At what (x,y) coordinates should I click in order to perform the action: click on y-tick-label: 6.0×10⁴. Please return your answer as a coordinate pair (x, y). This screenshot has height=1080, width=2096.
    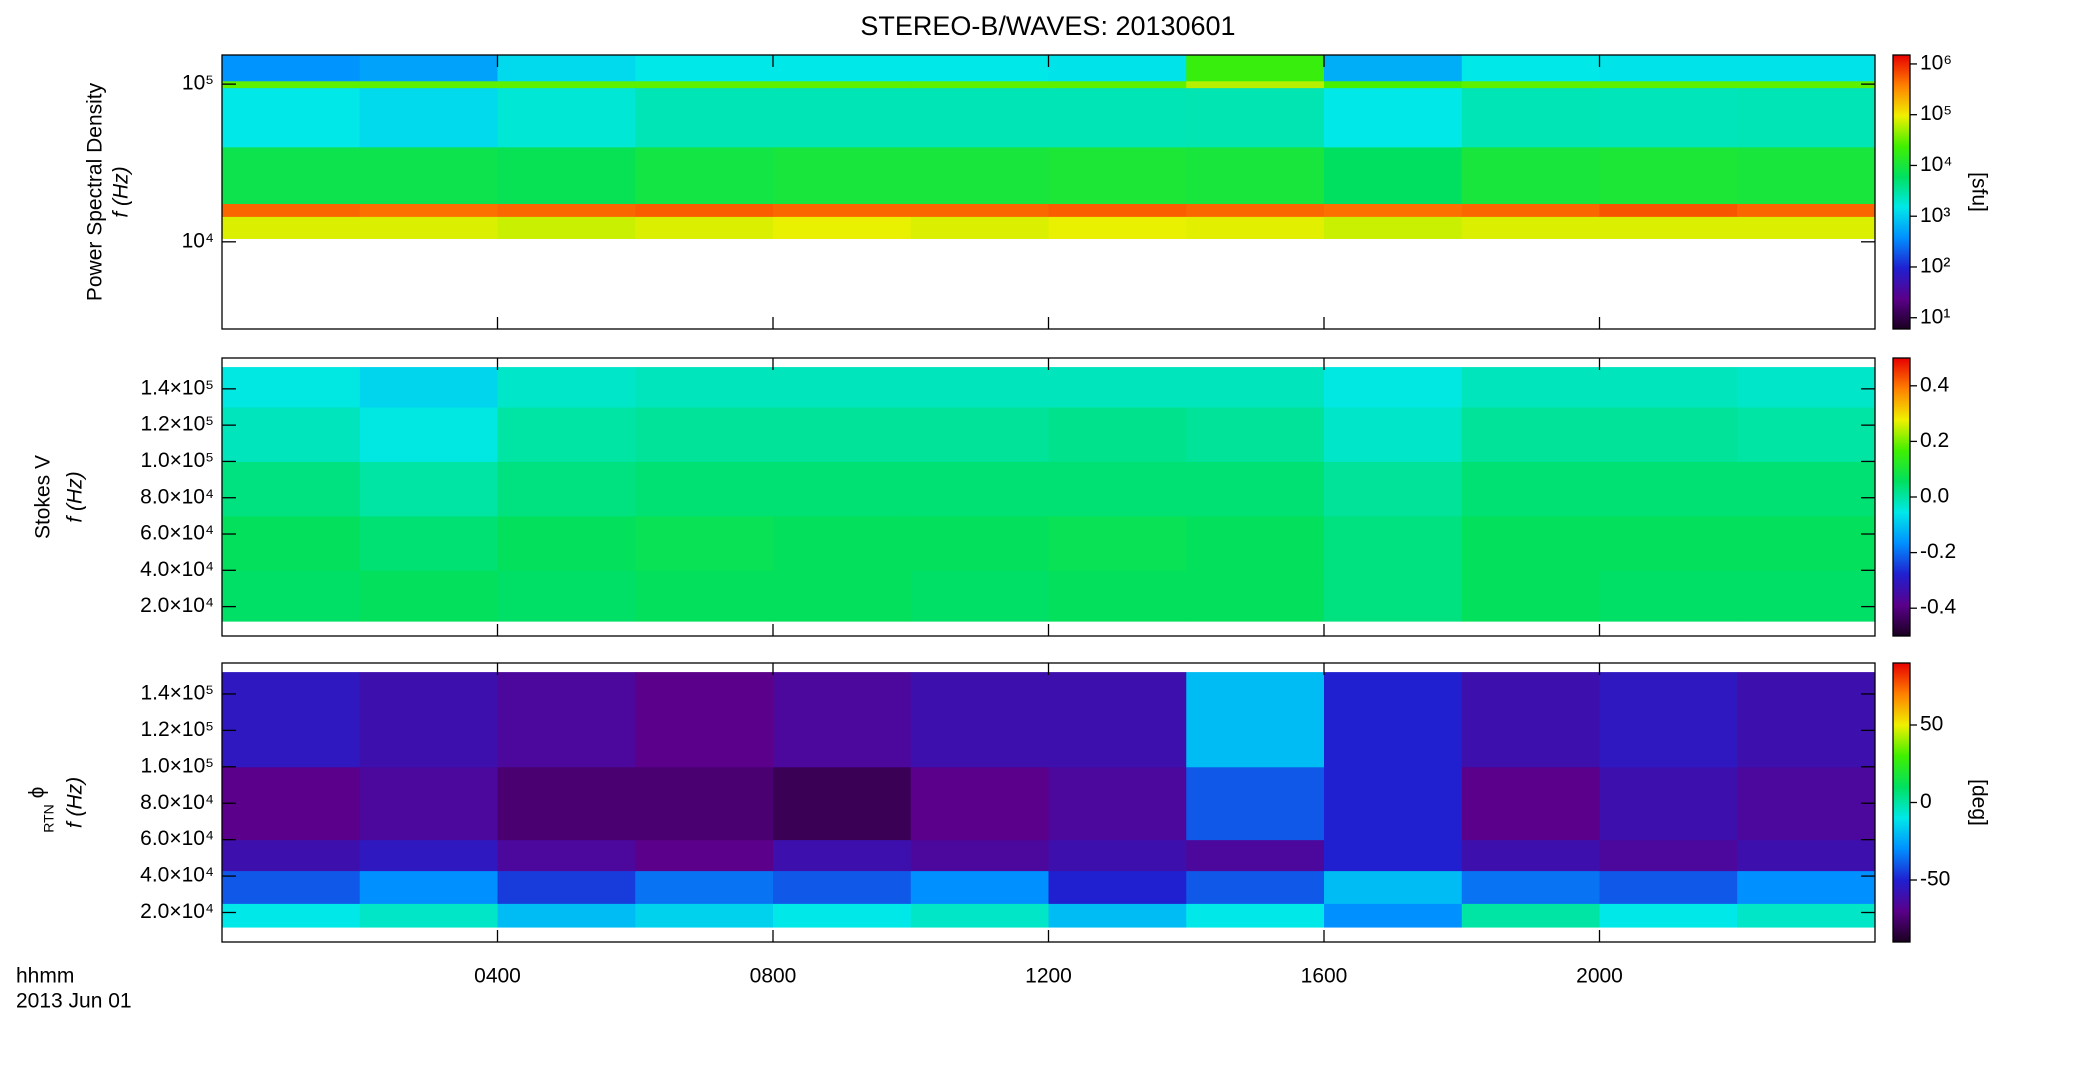
    Looking at the image, I should click on (177, 533).